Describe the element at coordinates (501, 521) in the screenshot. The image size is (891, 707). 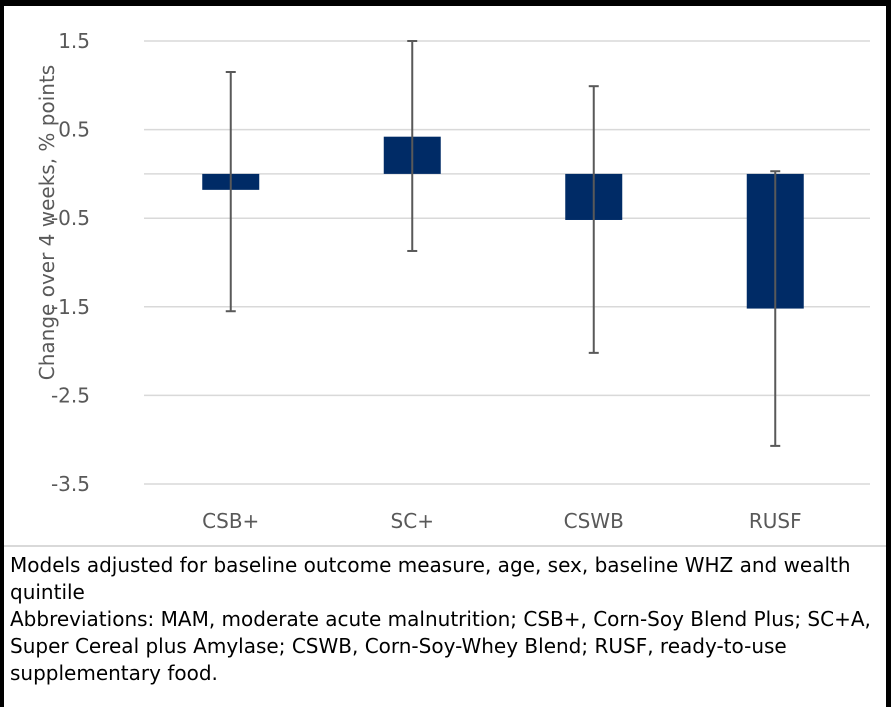
I see `x-tick-labels: CSB+ SC+ CSWB RUSF` at that location.